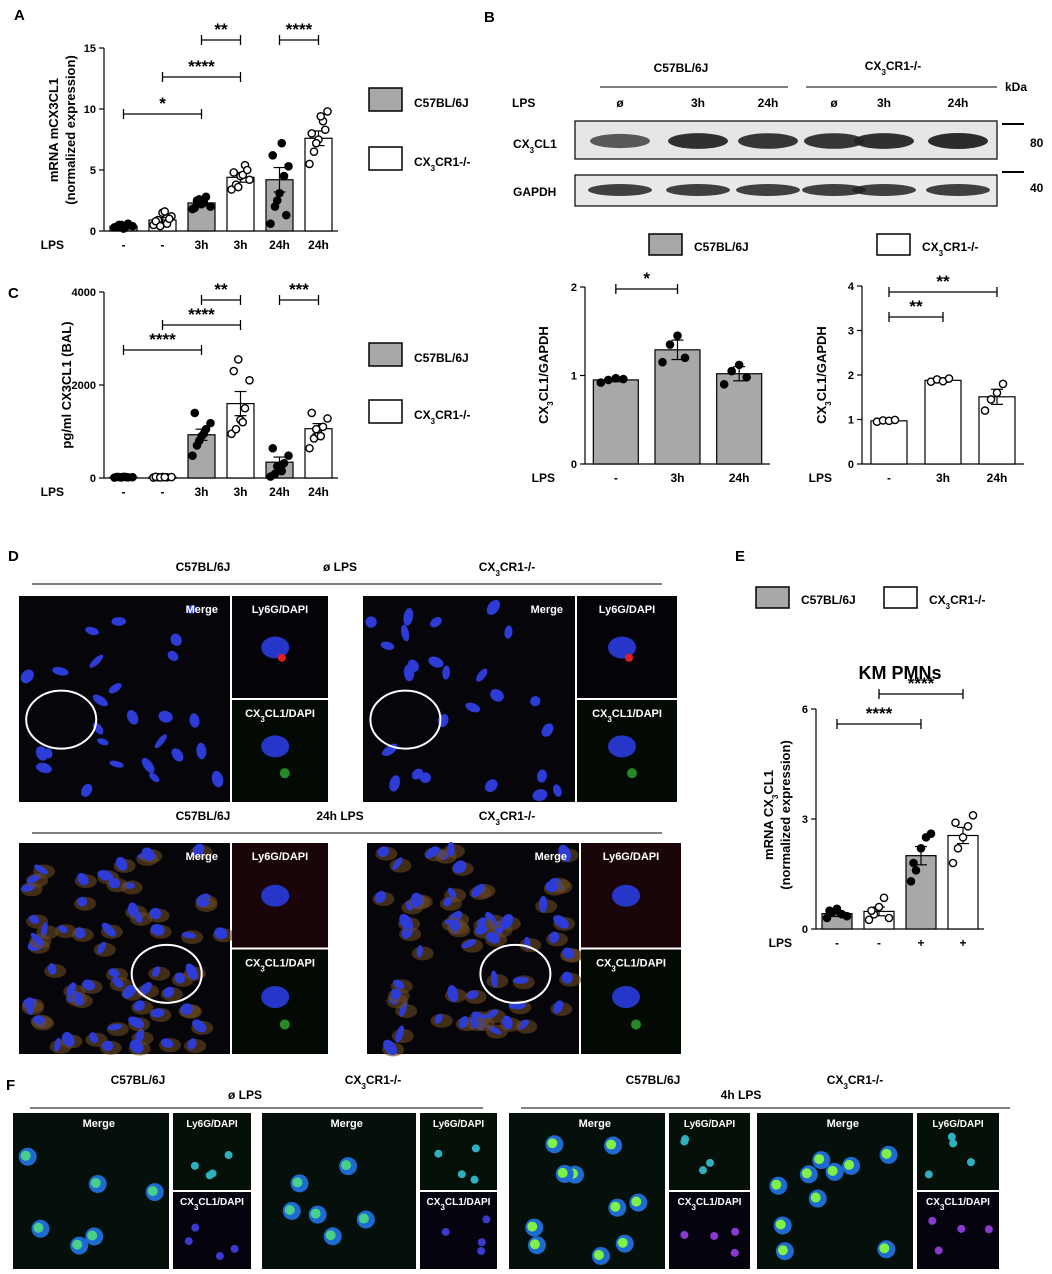 The height and width of the screenshot is (1274, 1052). Describe the element at coordinates (622, 746) in the screenshot. I see `inset-nucleus` at that location.